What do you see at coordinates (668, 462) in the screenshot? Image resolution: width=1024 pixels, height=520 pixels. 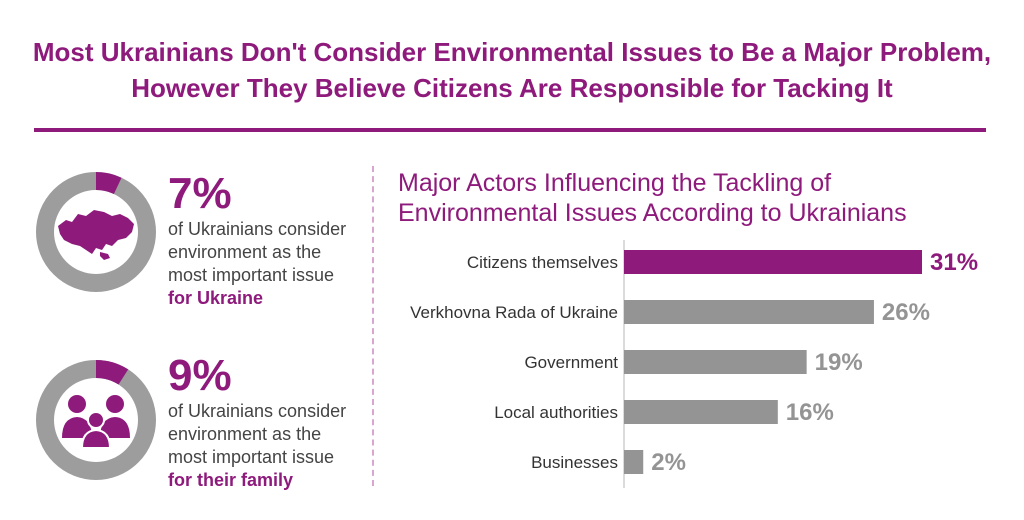 I see `value-label: 2%` at bounding box center [668, 462].